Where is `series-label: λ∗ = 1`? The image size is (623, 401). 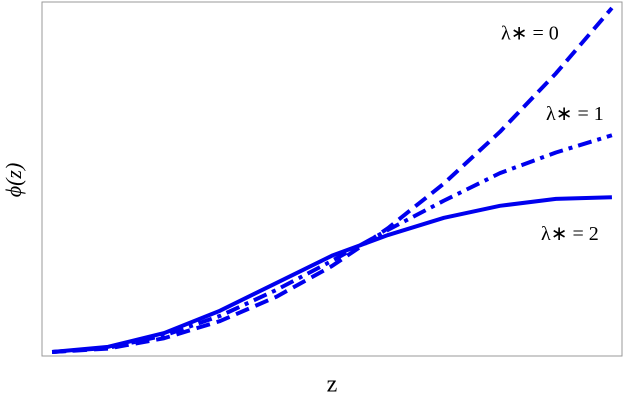 series-label: λ∗ = 1 is located at coordinates (575, 114).